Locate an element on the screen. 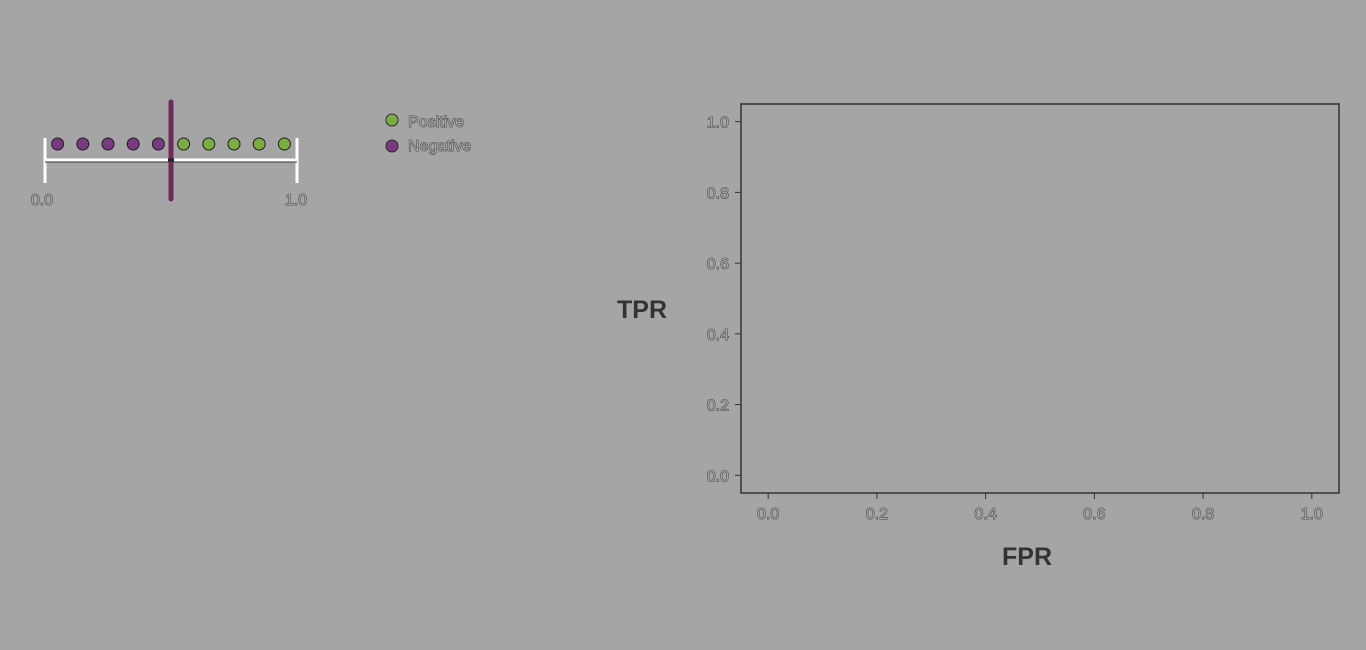 The height and width of the screenshot is (650, 1366). legend-positive-marker is located at coordinates (392, 120).